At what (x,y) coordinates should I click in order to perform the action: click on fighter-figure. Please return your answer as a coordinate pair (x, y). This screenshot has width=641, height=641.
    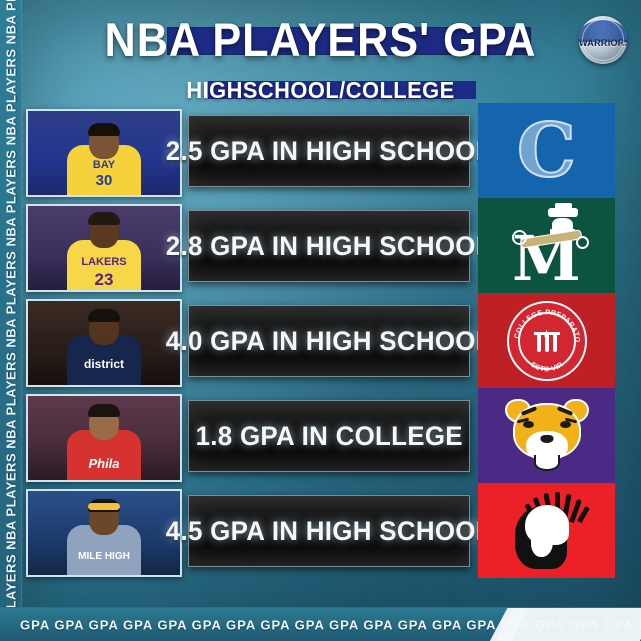
    Looking at the image, I should click on (549, 231).